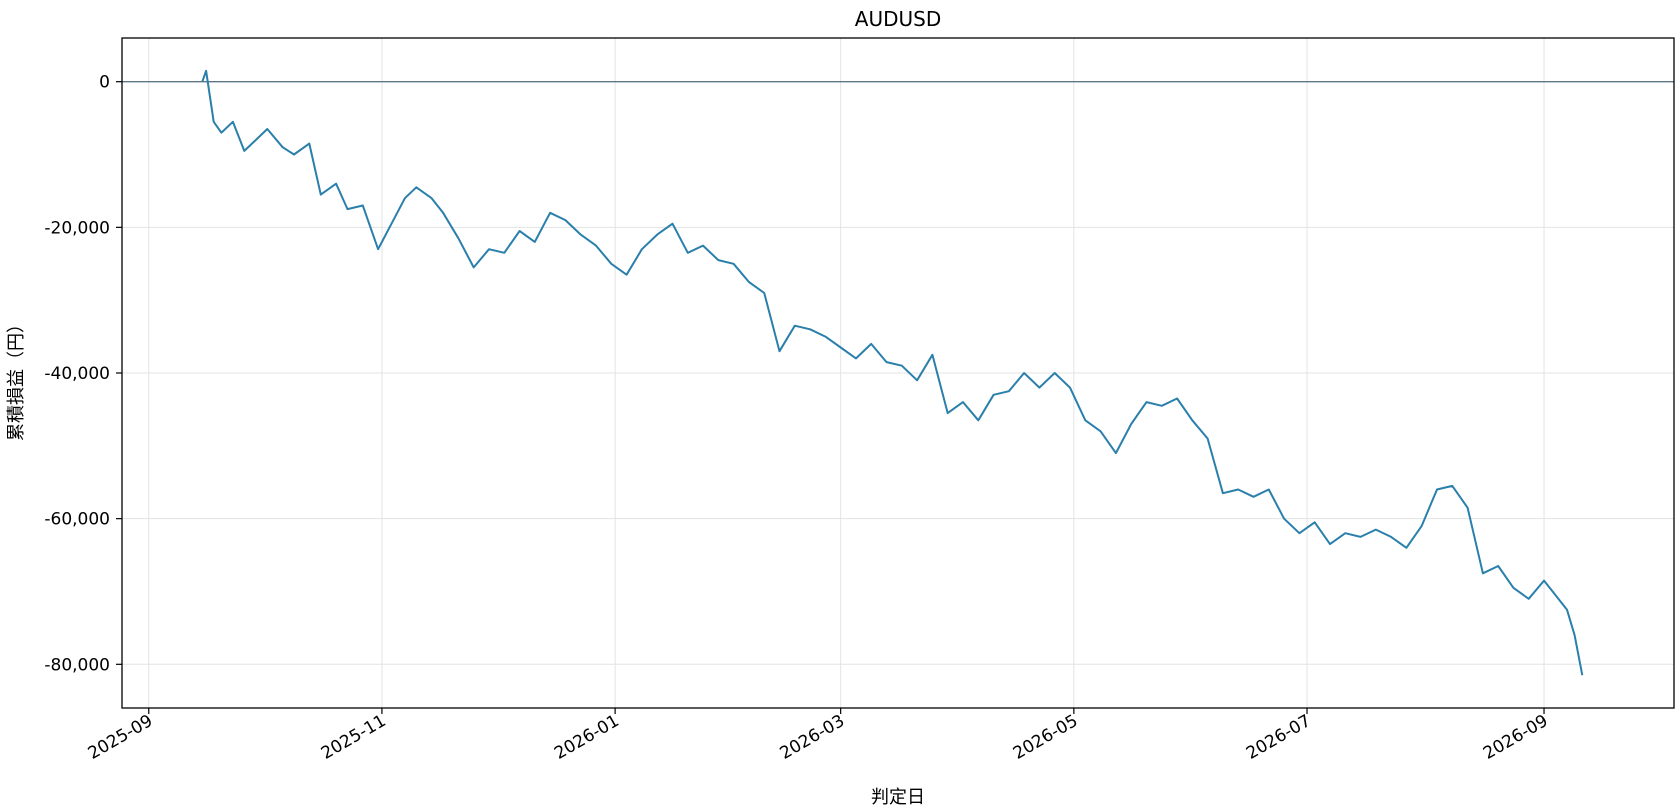 This screenshot has height=812, width=1680. What do you see at coordinates (77, 228) in the screenshot?
I see `y-tick-label: -20,000` at bounding box center [77, 228].